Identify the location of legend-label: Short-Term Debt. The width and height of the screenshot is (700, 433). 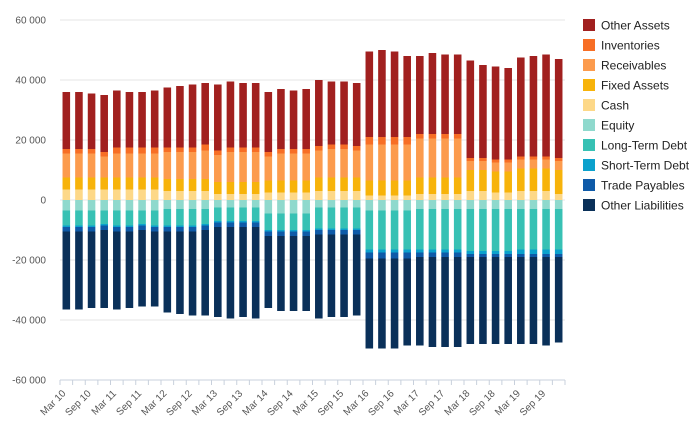
(645, 166).